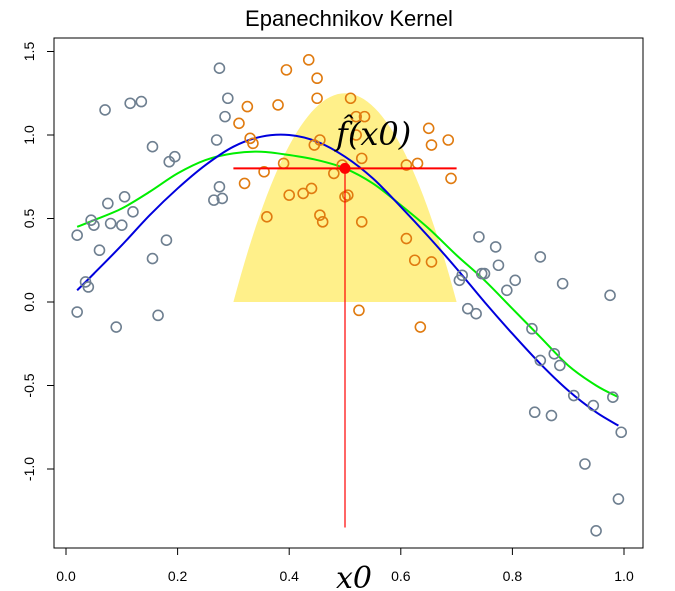  Describe the element at coordinates (178, 576) in the screenshot. I see `x-tick-label: 0.2` at that location.